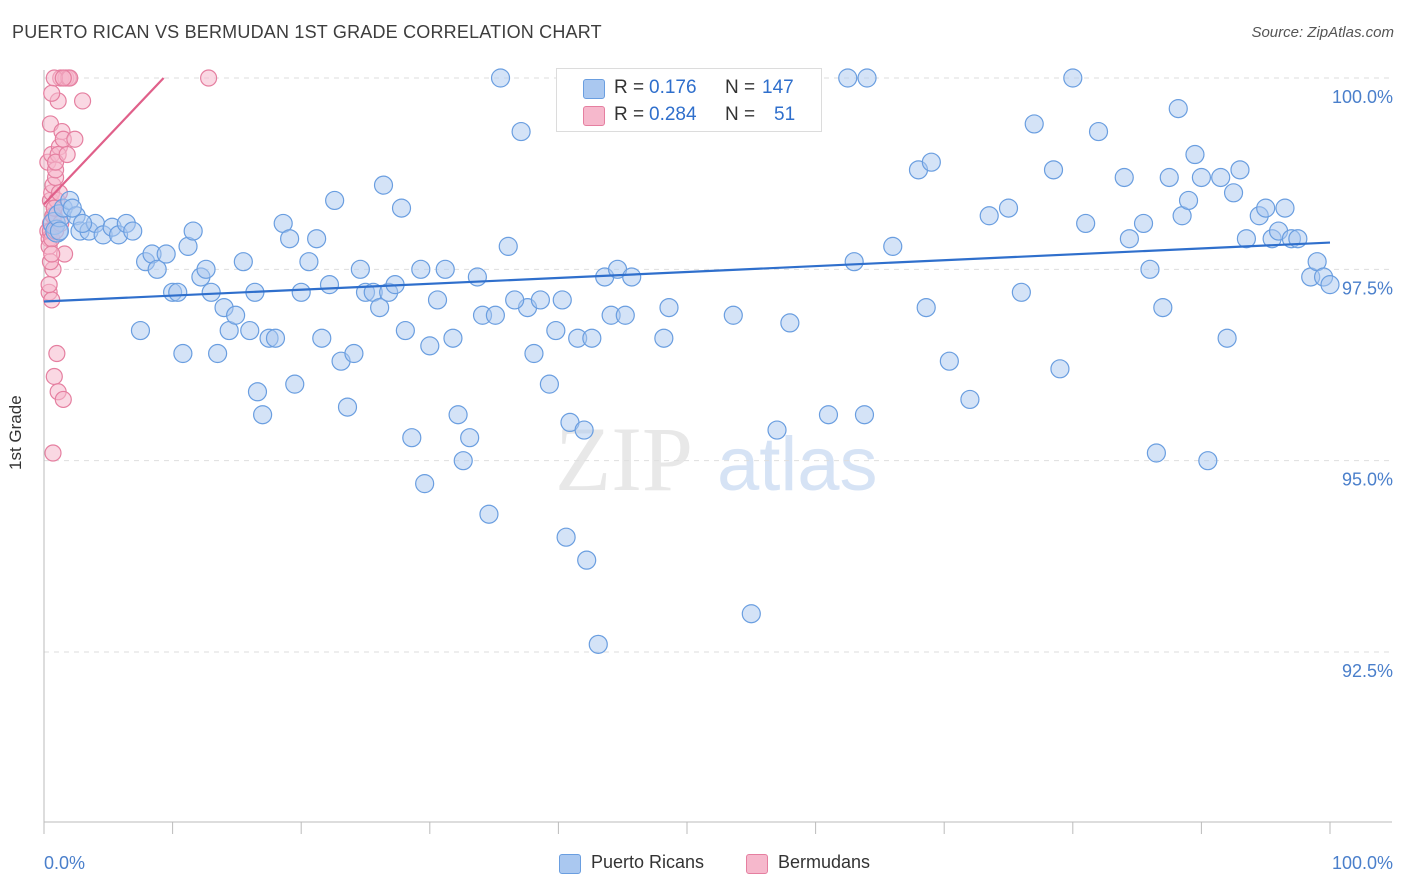 This screenshot has height=892, width=1406. I want to click on bermudans-trend-line, so click(104, 141).